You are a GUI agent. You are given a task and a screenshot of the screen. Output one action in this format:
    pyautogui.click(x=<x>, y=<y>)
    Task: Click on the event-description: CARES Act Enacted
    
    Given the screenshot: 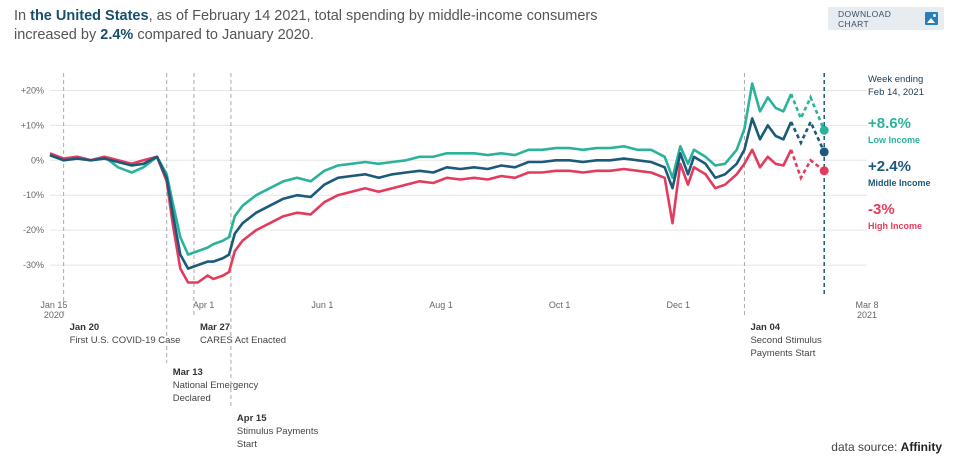 What is the action you would take?
    pyautogui.click(x=243, y=340)
    